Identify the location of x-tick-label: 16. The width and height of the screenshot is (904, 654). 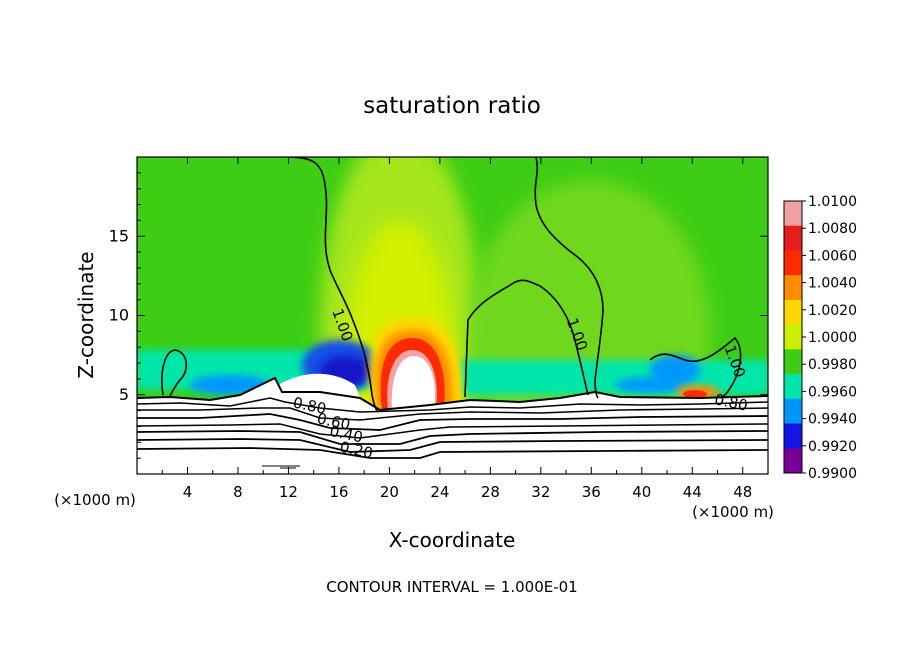
(338, 492).